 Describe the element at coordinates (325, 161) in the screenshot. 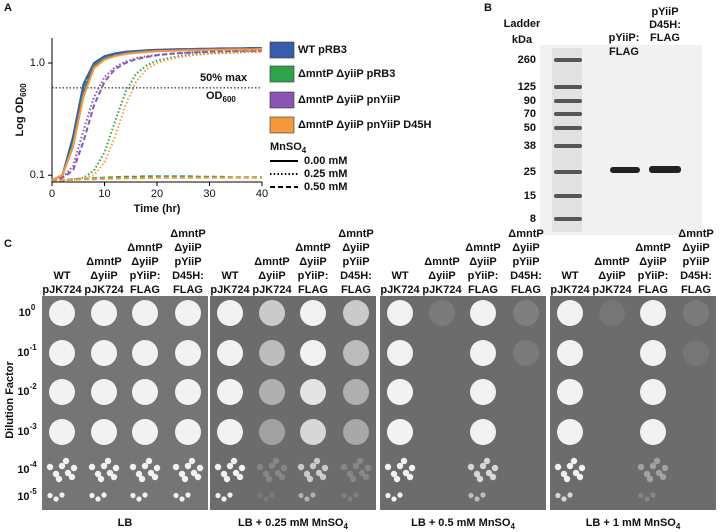

I see `style-legend-label: 0.00 mM` at that location.